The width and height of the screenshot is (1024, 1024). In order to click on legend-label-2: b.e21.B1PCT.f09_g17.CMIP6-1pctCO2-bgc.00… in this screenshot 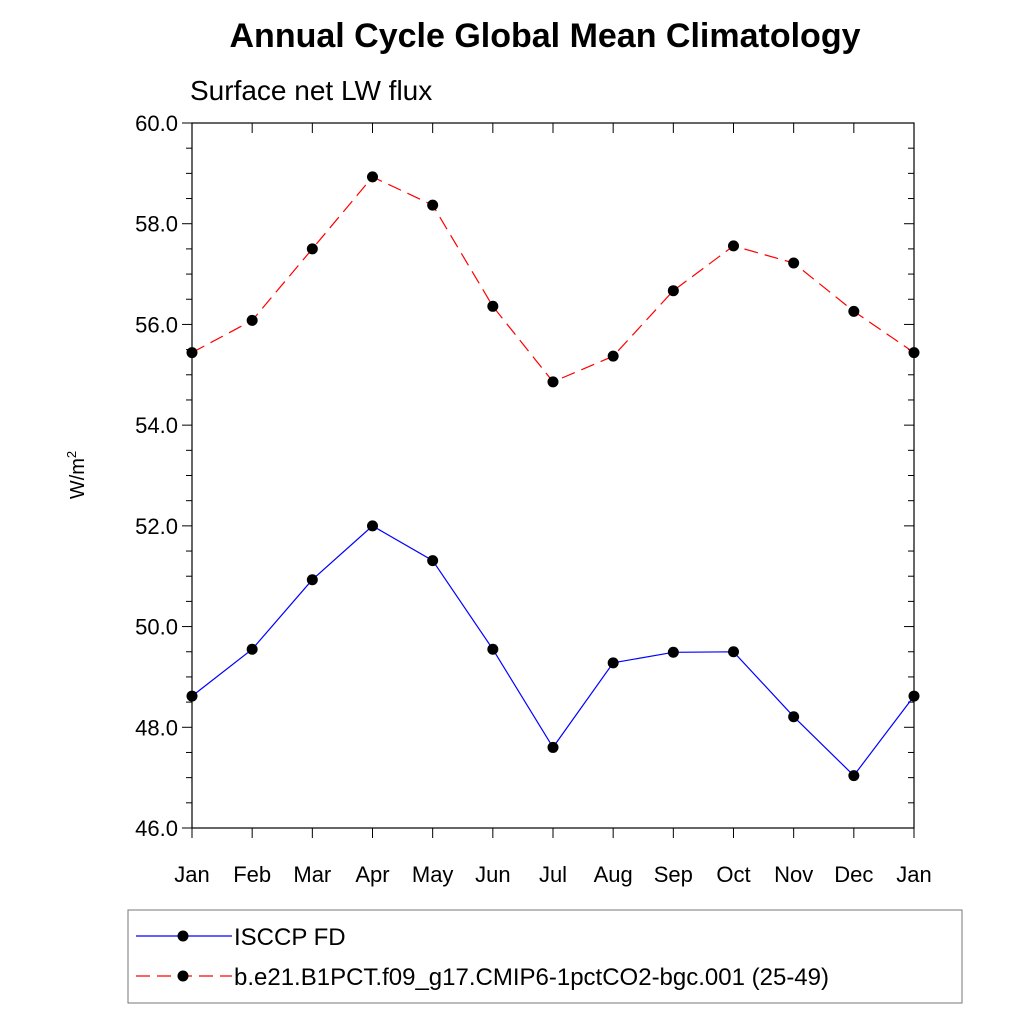, I will do `click(531, 977)`.